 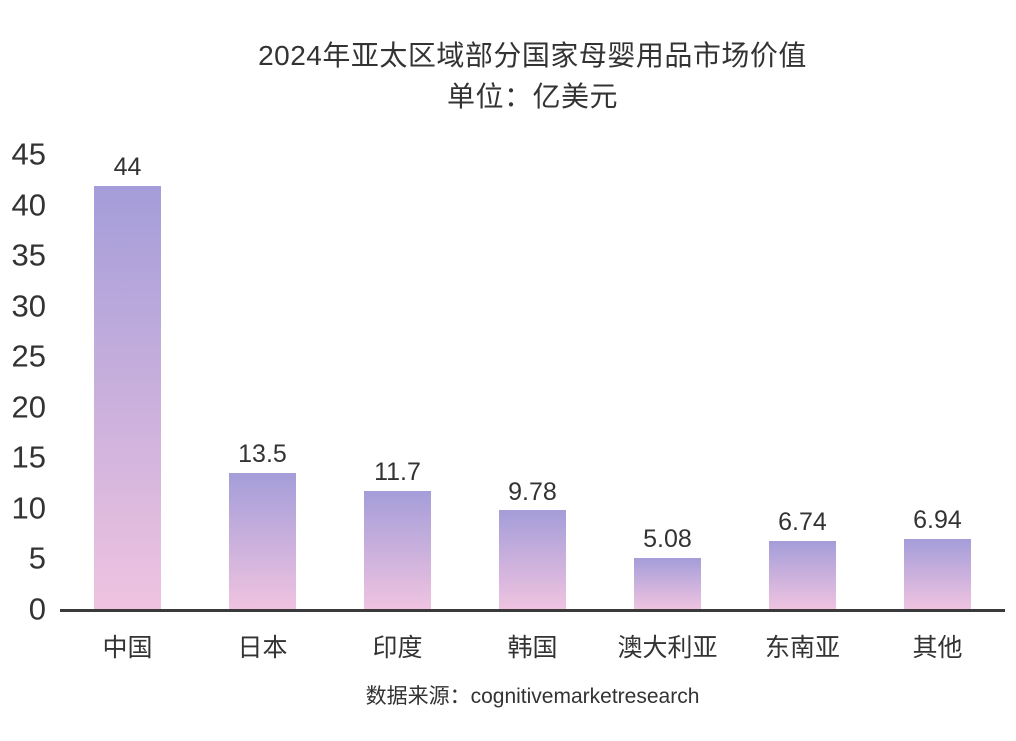 I want to click on y-axis-tick-label: 5, so click(x=37, y=558).